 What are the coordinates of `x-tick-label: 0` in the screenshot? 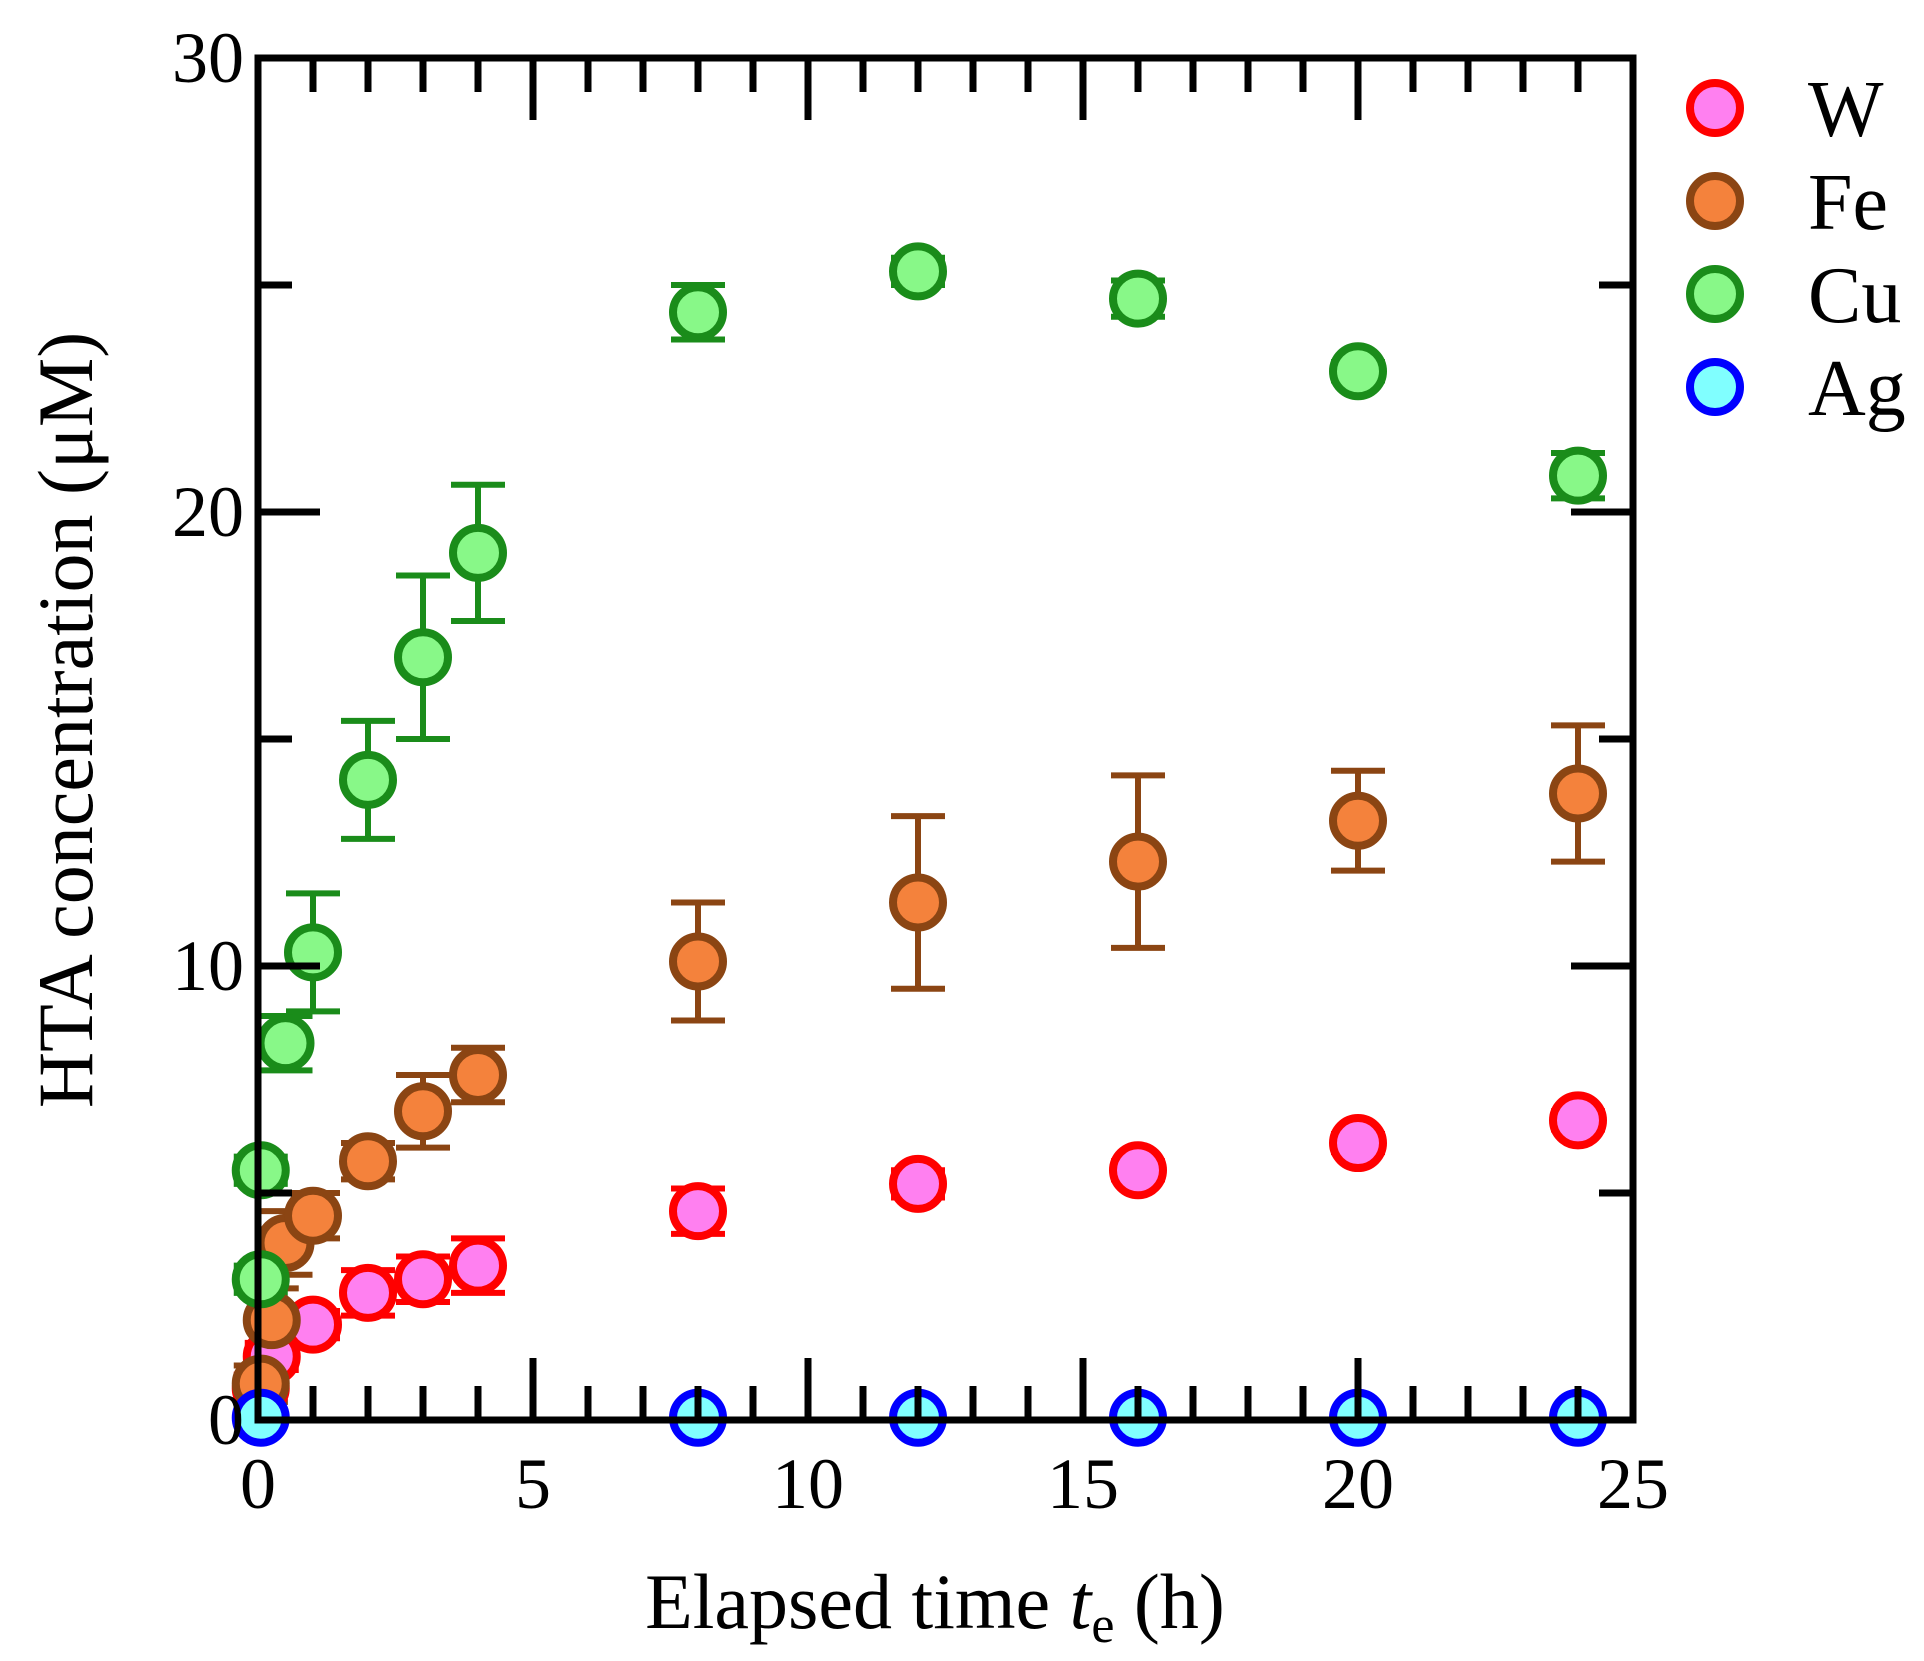 It's located at (258, 1484).